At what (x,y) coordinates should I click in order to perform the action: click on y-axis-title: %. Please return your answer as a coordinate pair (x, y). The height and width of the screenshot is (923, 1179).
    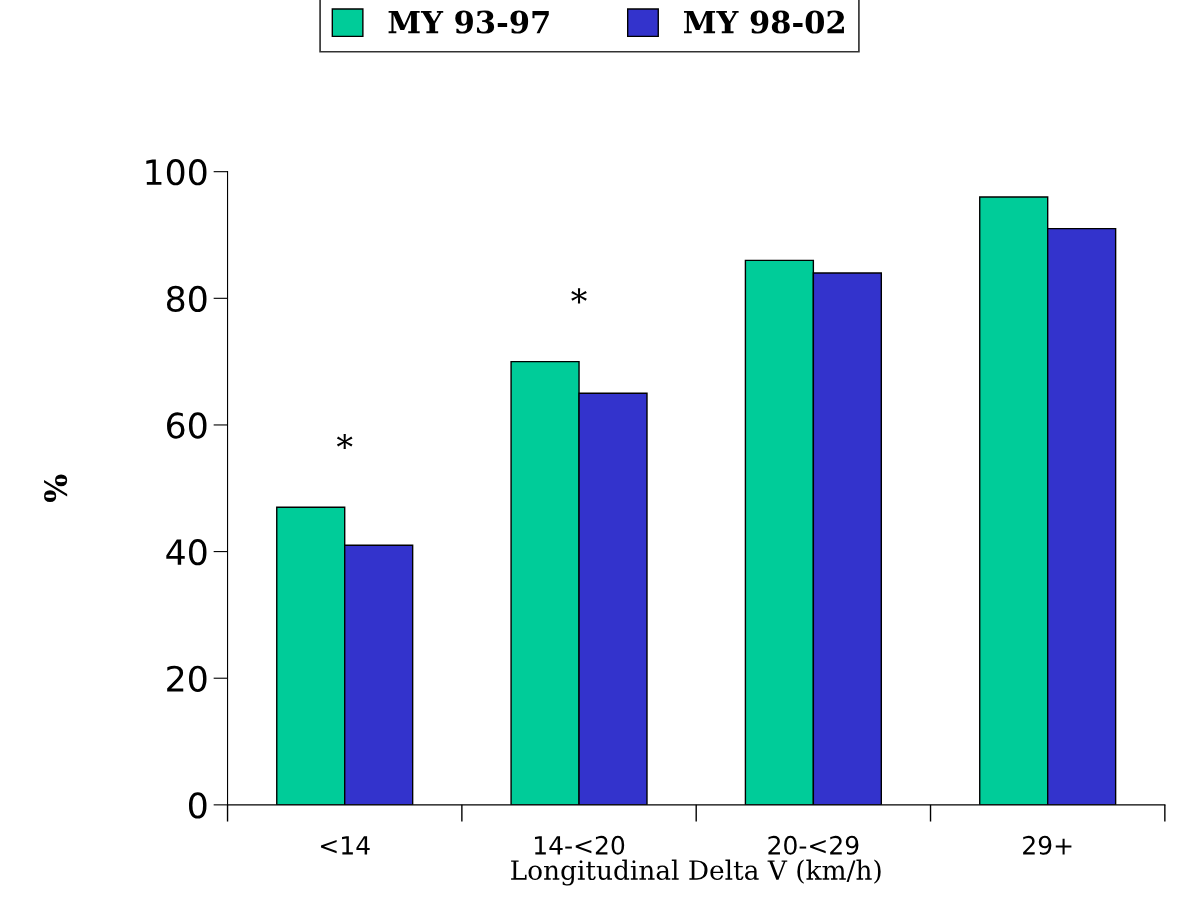
    Looking at the image, I should click on (56, 488).